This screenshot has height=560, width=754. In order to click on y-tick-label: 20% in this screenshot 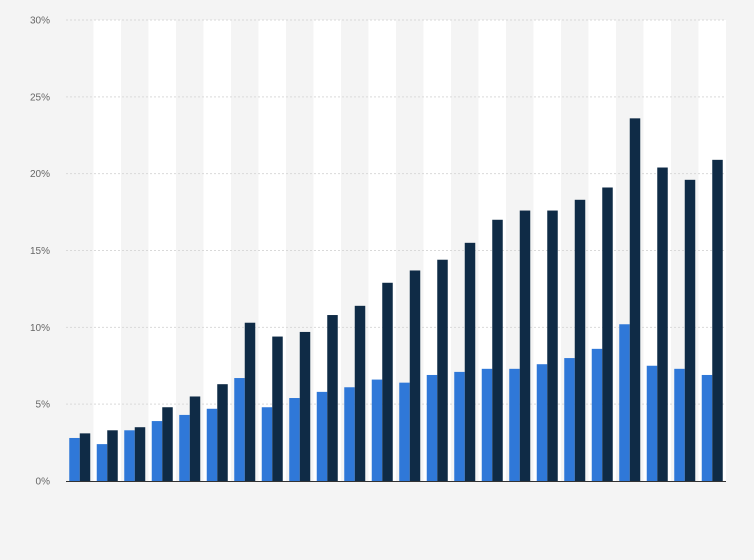, I will do `click(40, 174)`.